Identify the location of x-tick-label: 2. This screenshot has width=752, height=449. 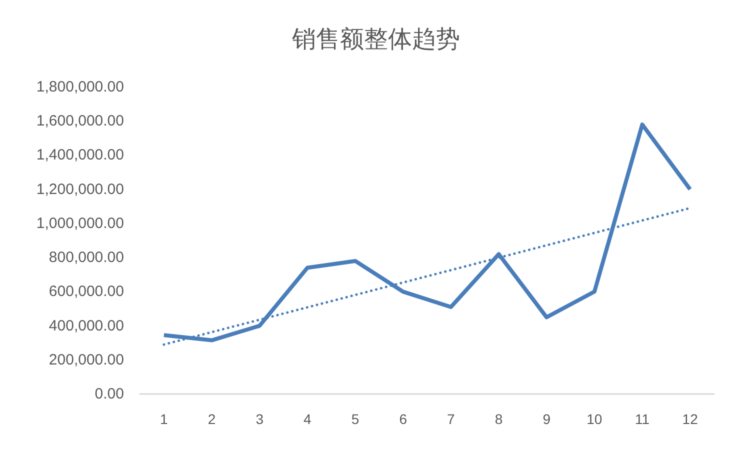
(212, 419).